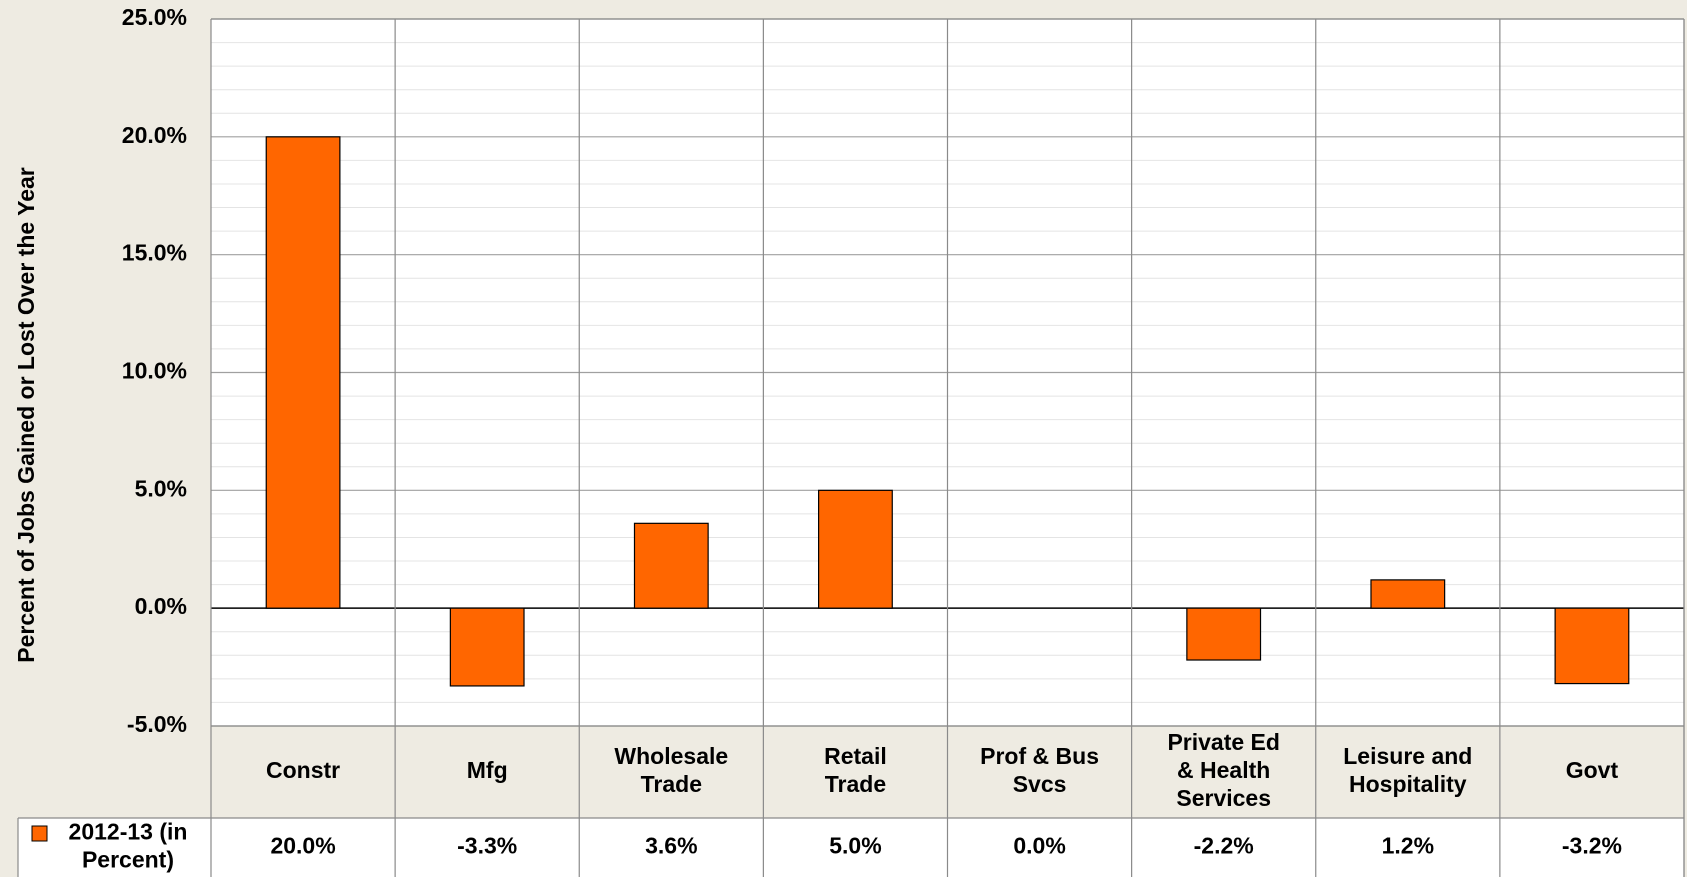  What do you see at coordinates (154, 135) in the screenshot?
I see `y-tick-label: 20.0%` at bounding box center [154, 135].